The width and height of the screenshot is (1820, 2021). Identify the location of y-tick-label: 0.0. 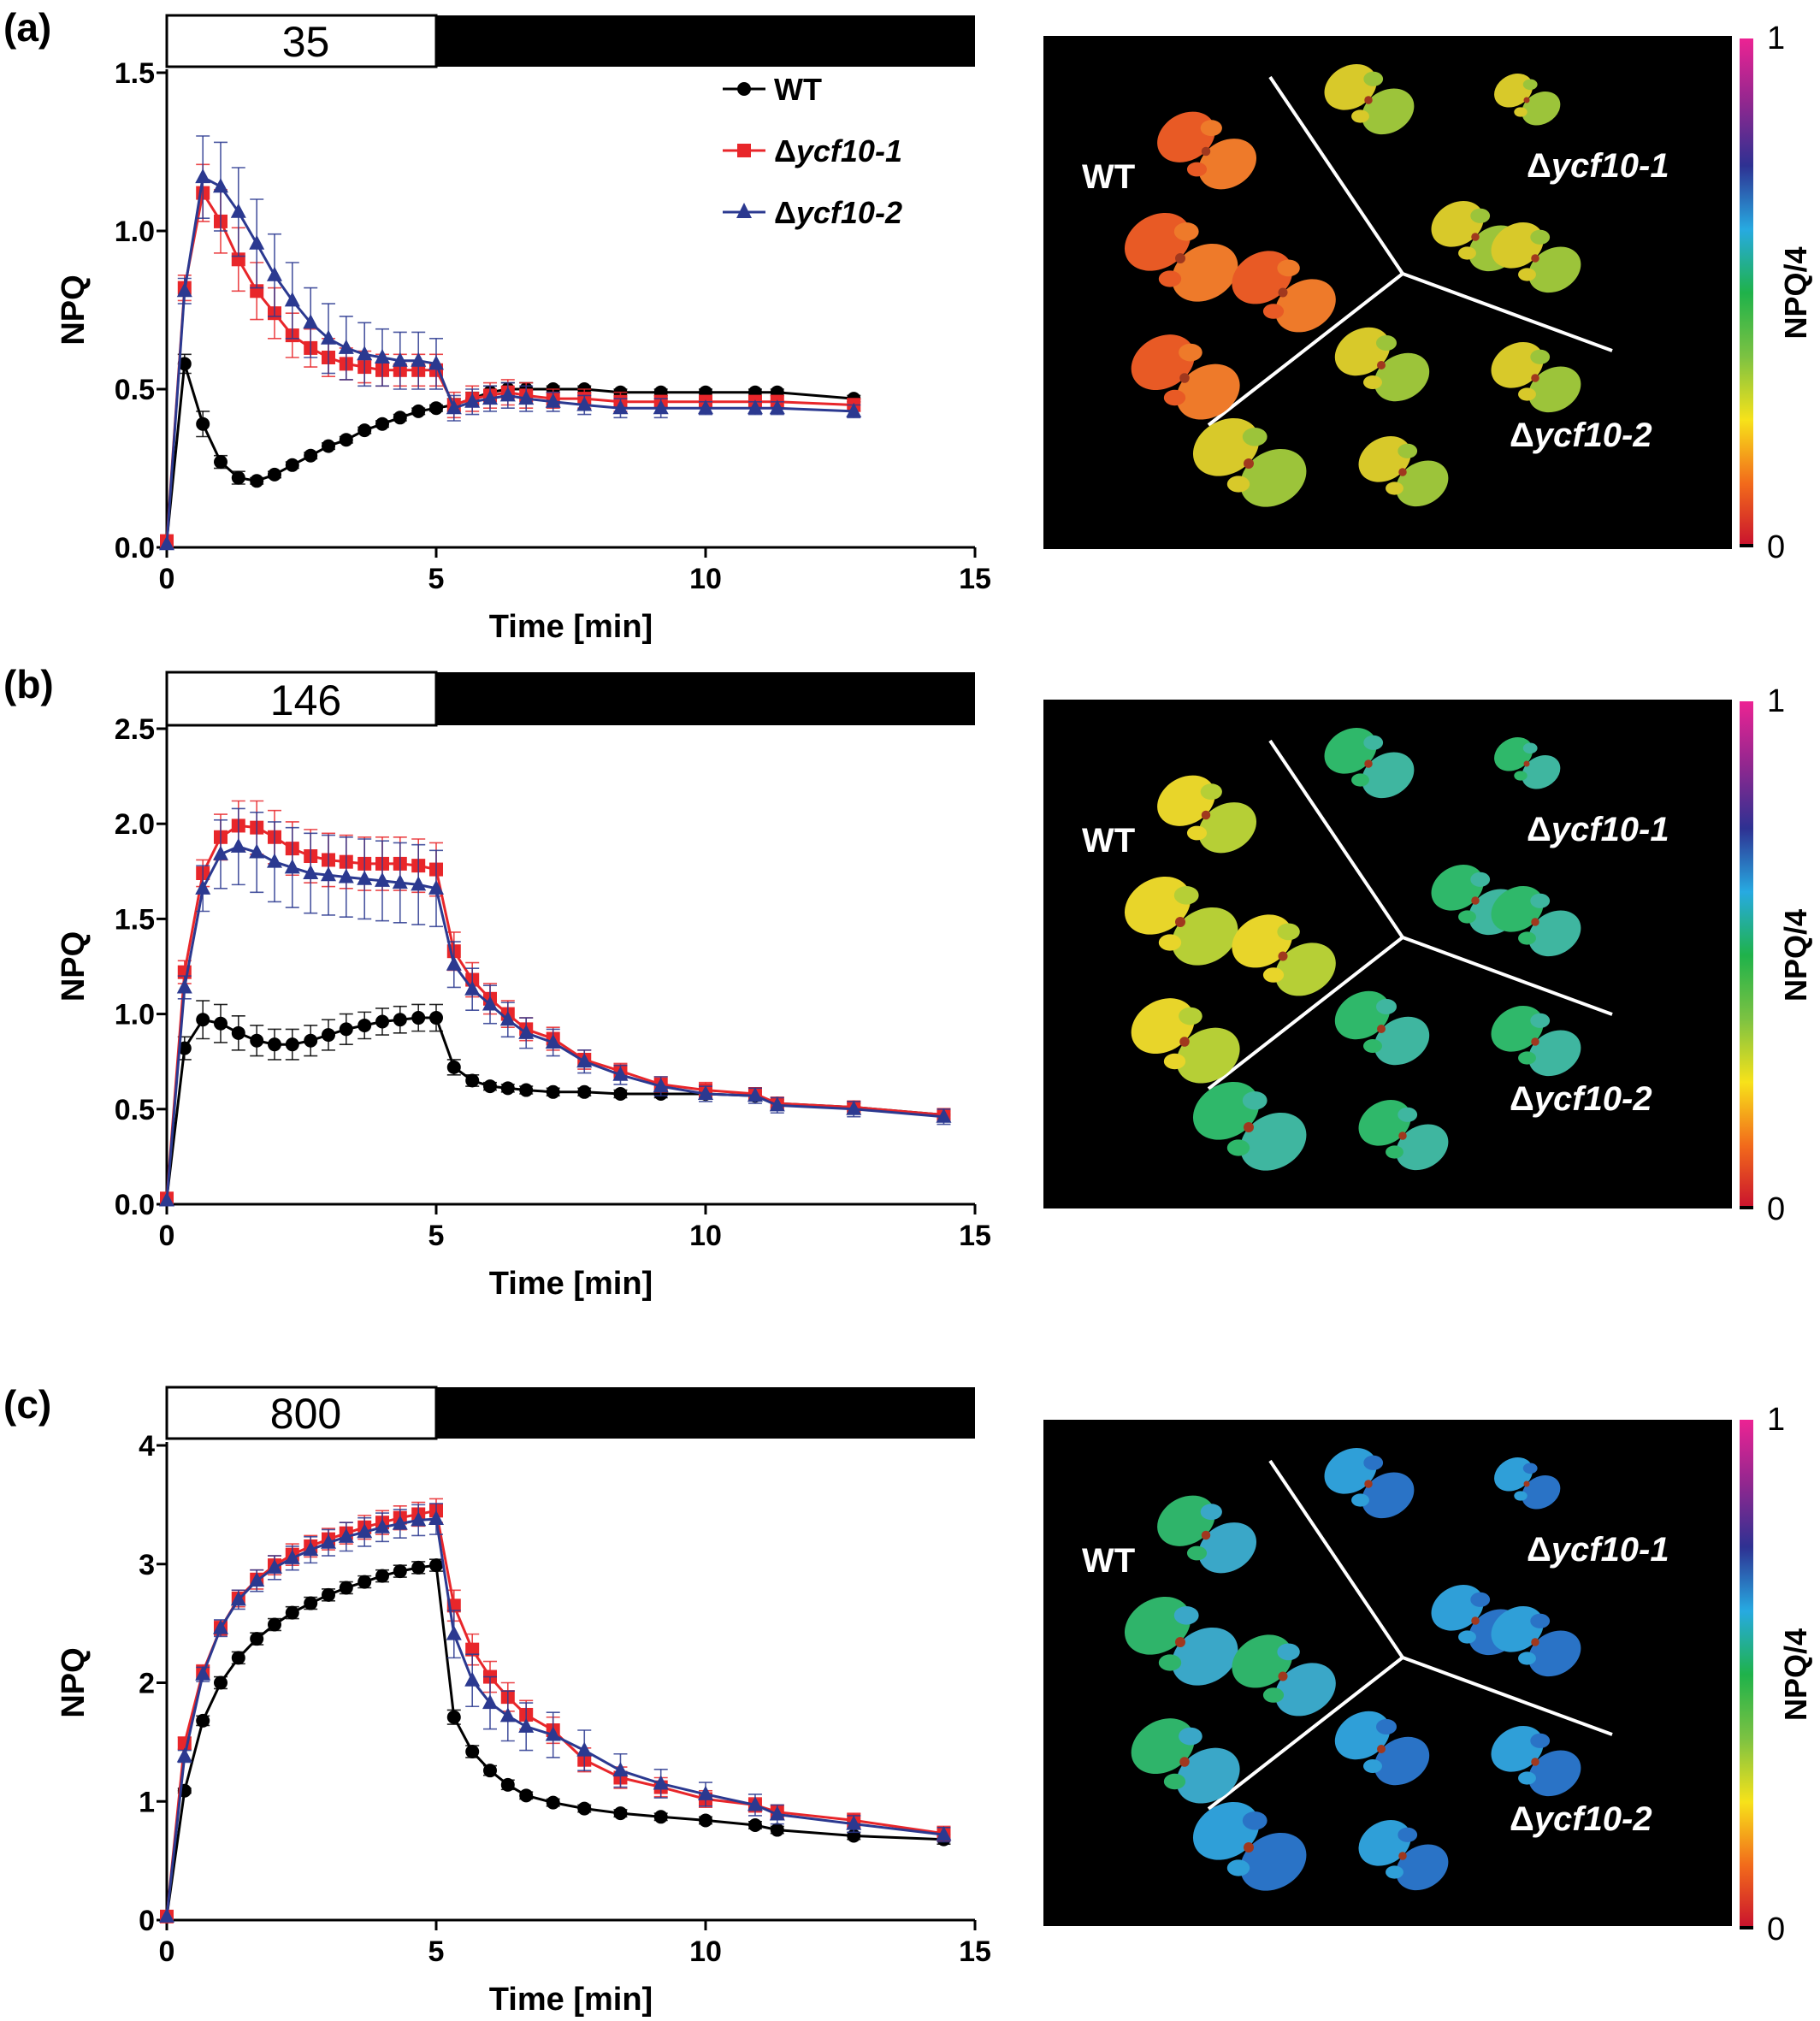
(135, 1205).